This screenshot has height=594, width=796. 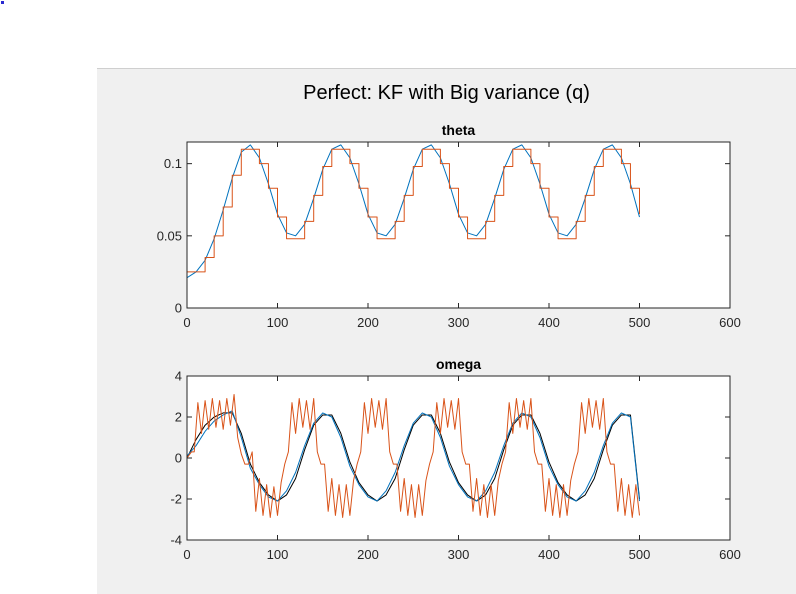 What do you see at coordinates (413, 455) in the screenshot?
I see `series-line-noisy-estimate` at bounding box center [413, 455].